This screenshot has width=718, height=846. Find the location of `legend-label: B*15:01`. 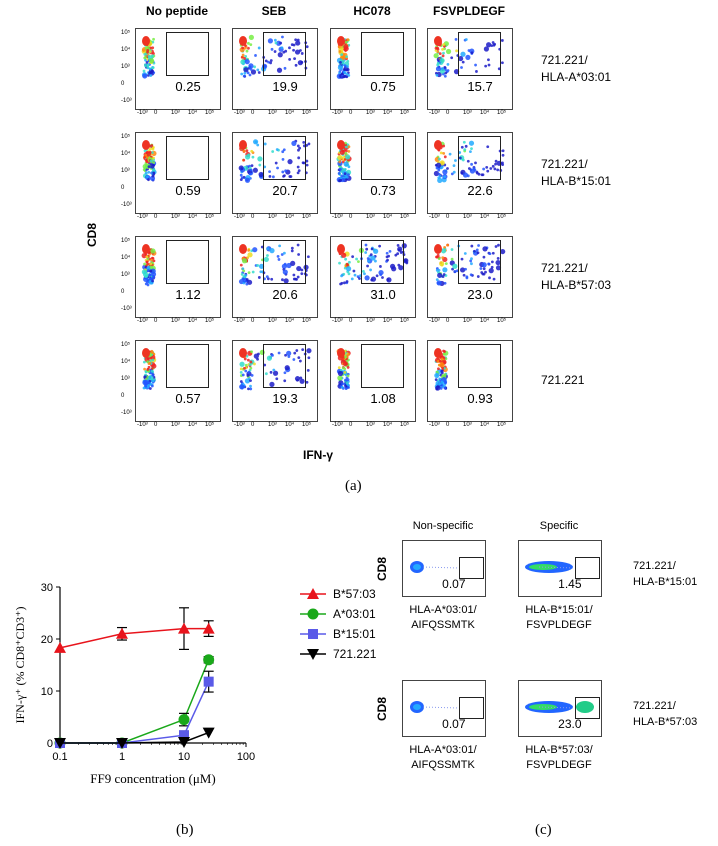

legend-label: B*15:01 is located at coordinates (354, 634).